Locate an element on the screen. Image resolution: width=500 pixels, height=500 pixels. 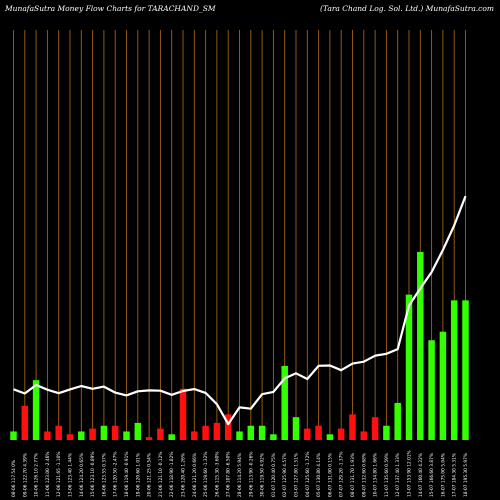
x-tick-label: 23-06 120.40 1.26% is located at coordinates (184, 475).